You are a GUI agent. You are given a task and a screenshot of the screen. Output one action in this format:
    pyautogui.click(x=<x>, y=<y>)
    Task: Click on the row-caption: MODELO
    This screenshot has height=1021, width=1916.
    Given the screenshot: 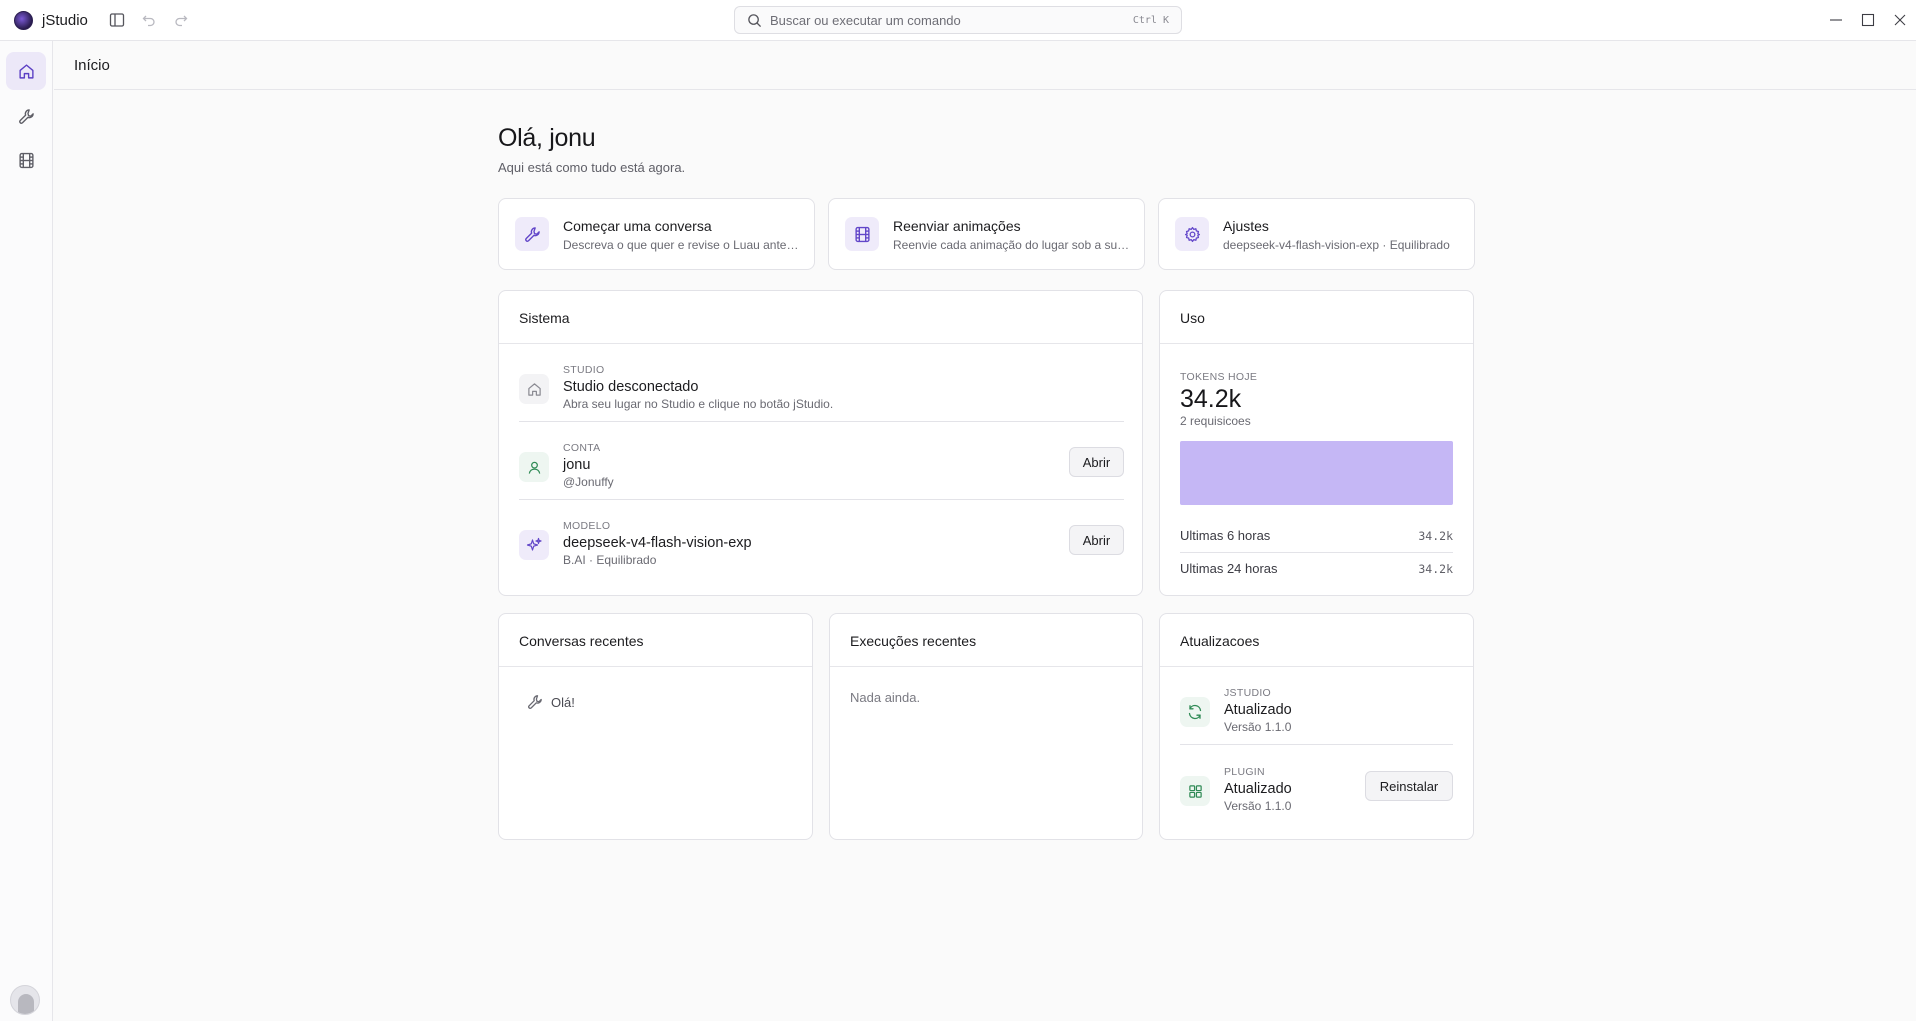 What is the action you would take?
    pyautogui.click(x=587, y=526)
    